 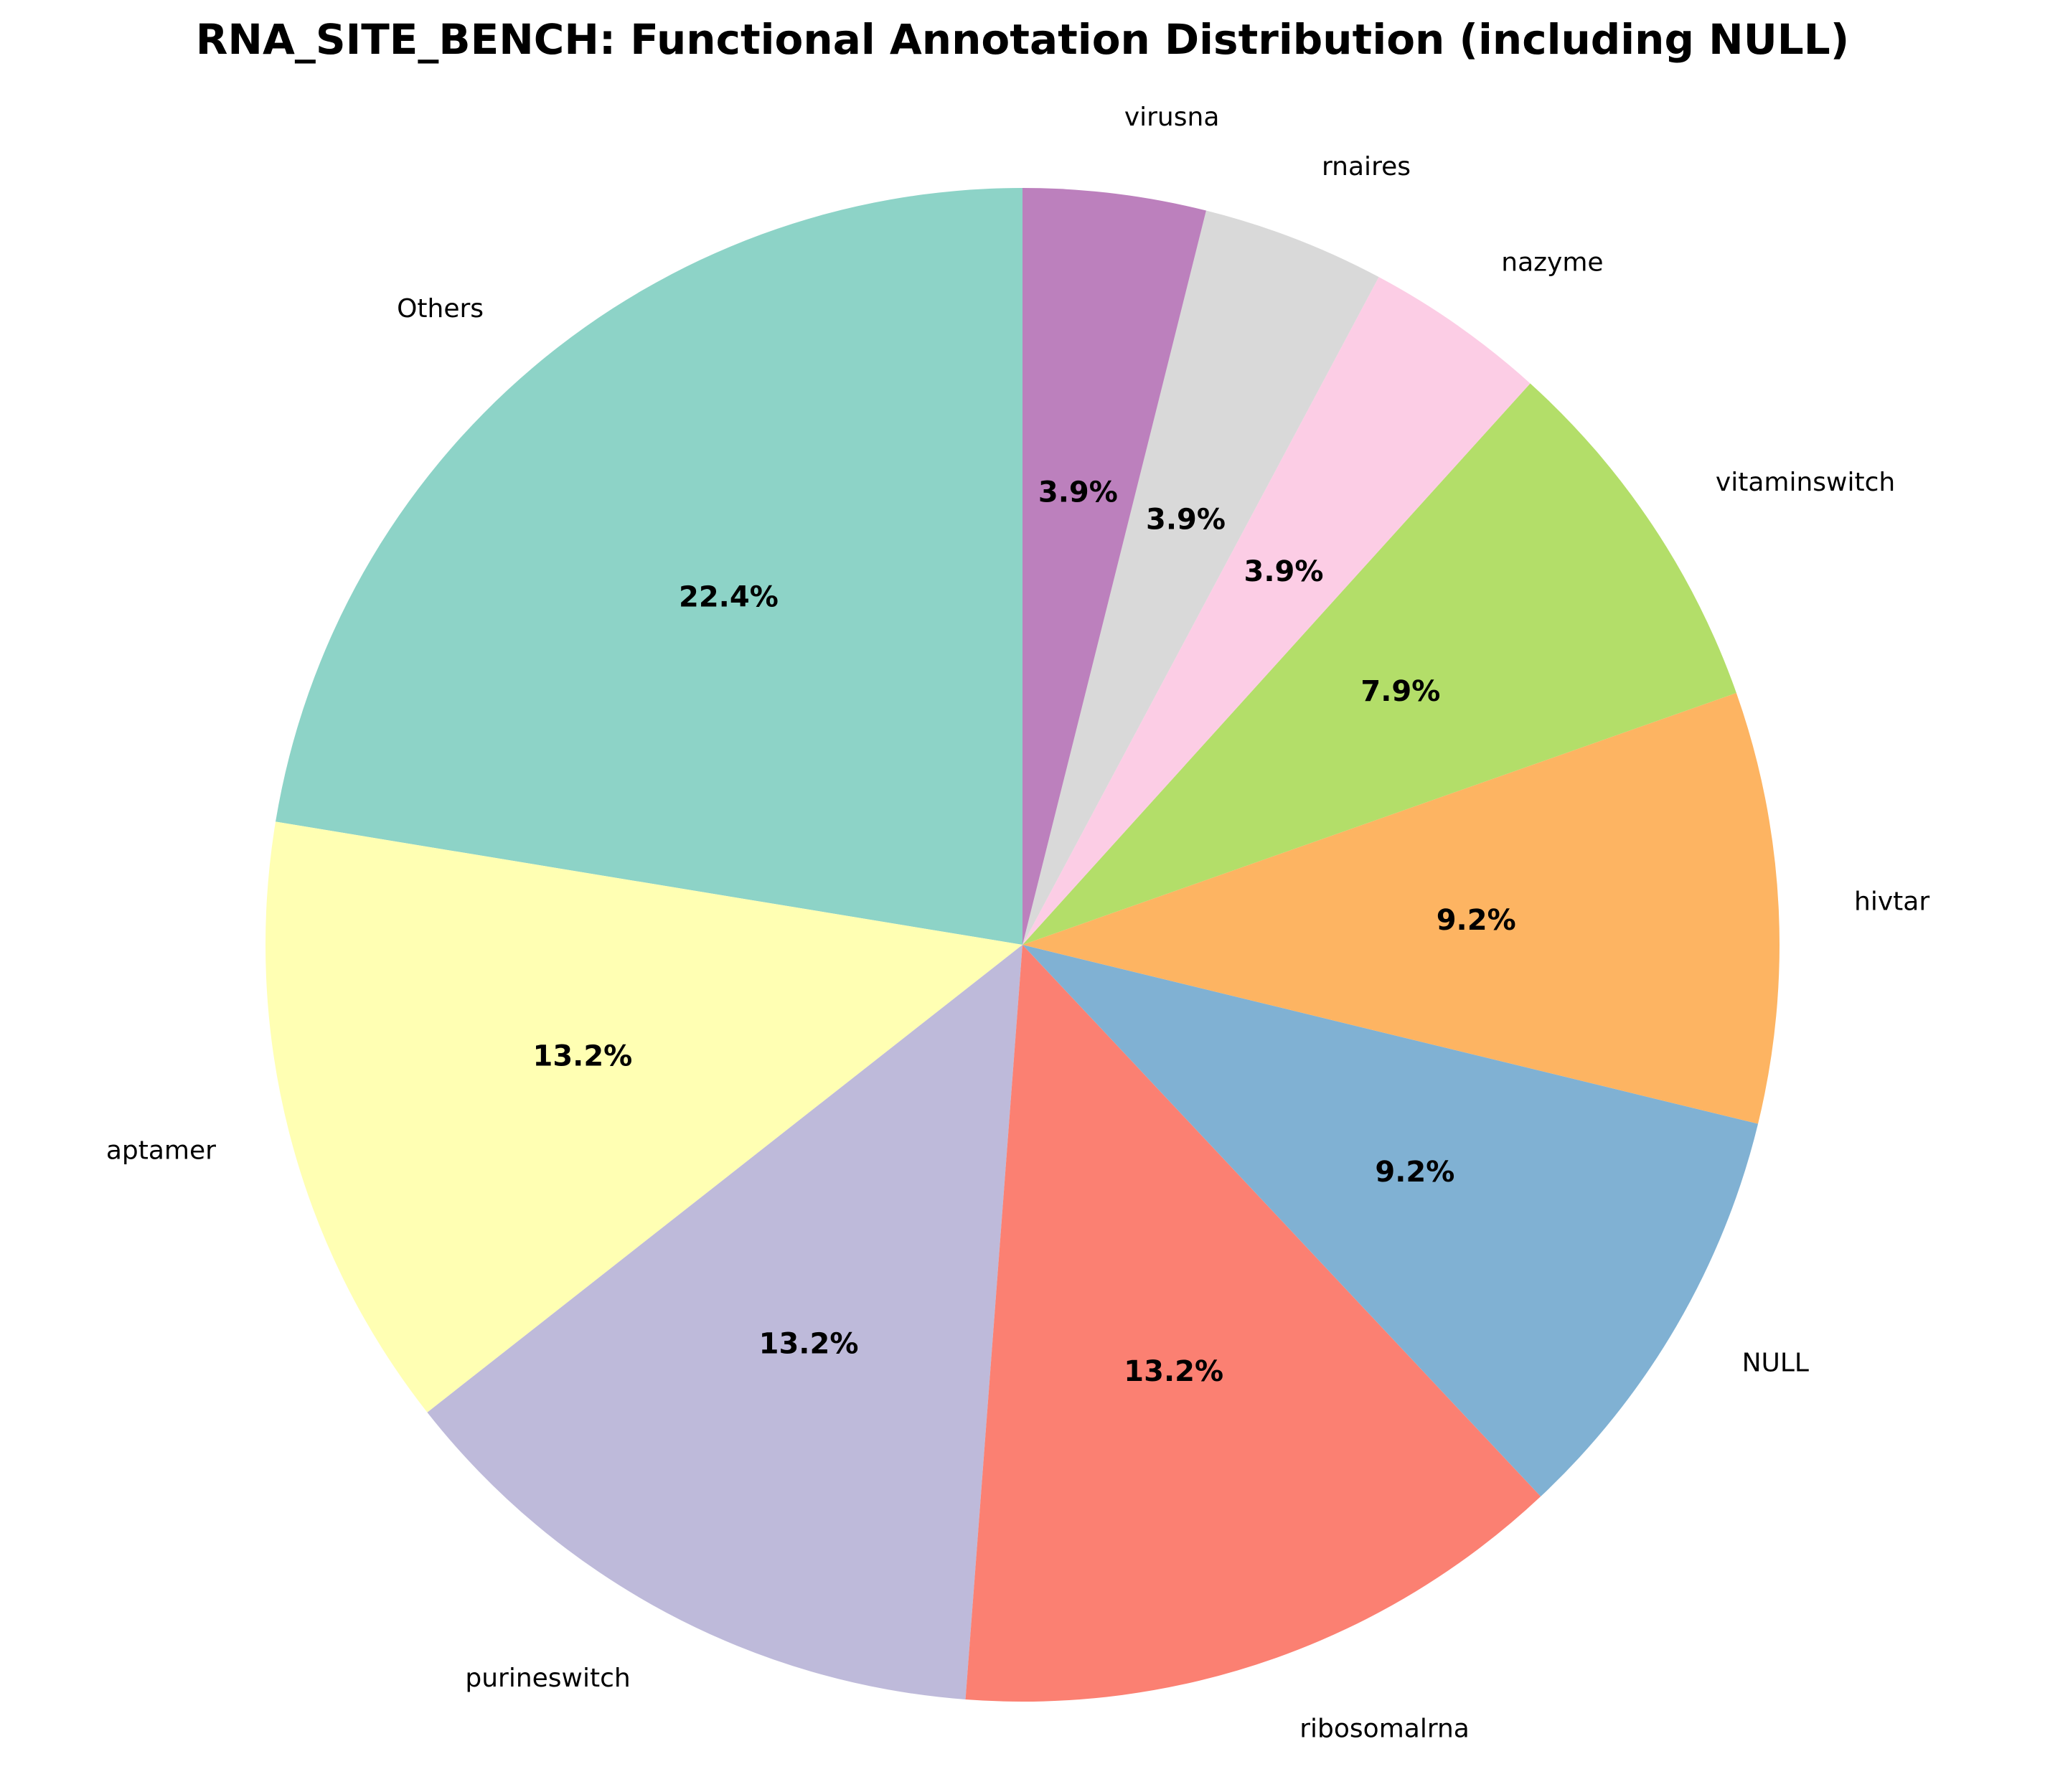 What do you see at coordinates (1078, 492) in the screenshot?
I see `percent-label-virusna: 3.9%` at bounding box center [1078, 492].